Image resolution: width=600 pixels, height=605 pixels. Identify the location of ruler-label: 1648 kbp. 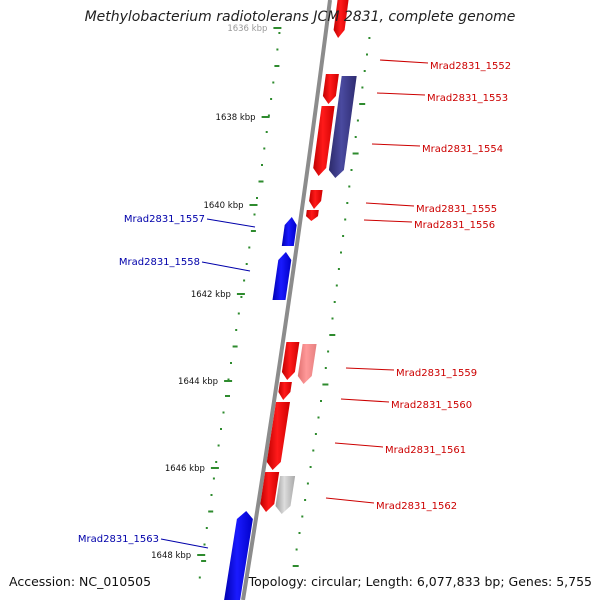
(171, 556).